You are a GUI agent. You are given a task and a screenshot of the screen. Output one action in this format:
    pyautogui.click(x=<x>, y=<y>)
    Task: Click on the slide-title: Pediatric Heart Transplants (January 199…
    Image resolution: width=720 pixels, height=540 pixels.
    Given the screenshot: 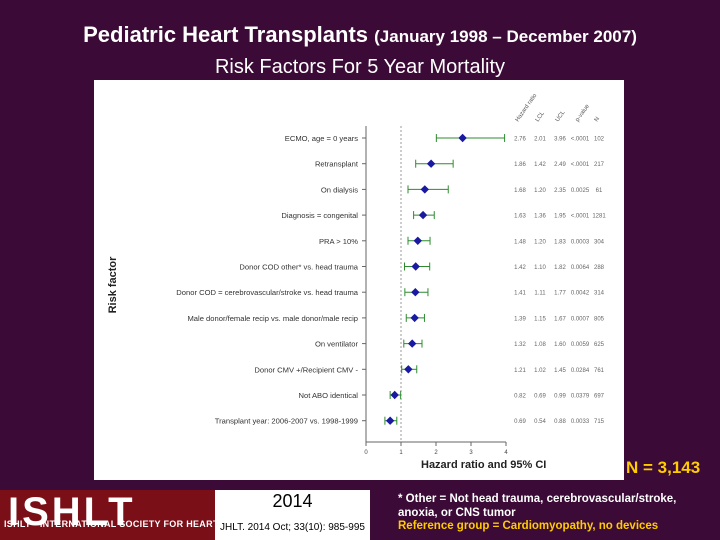 What is the action you would take?
    pyautogui.click(x=360, y=35)
    